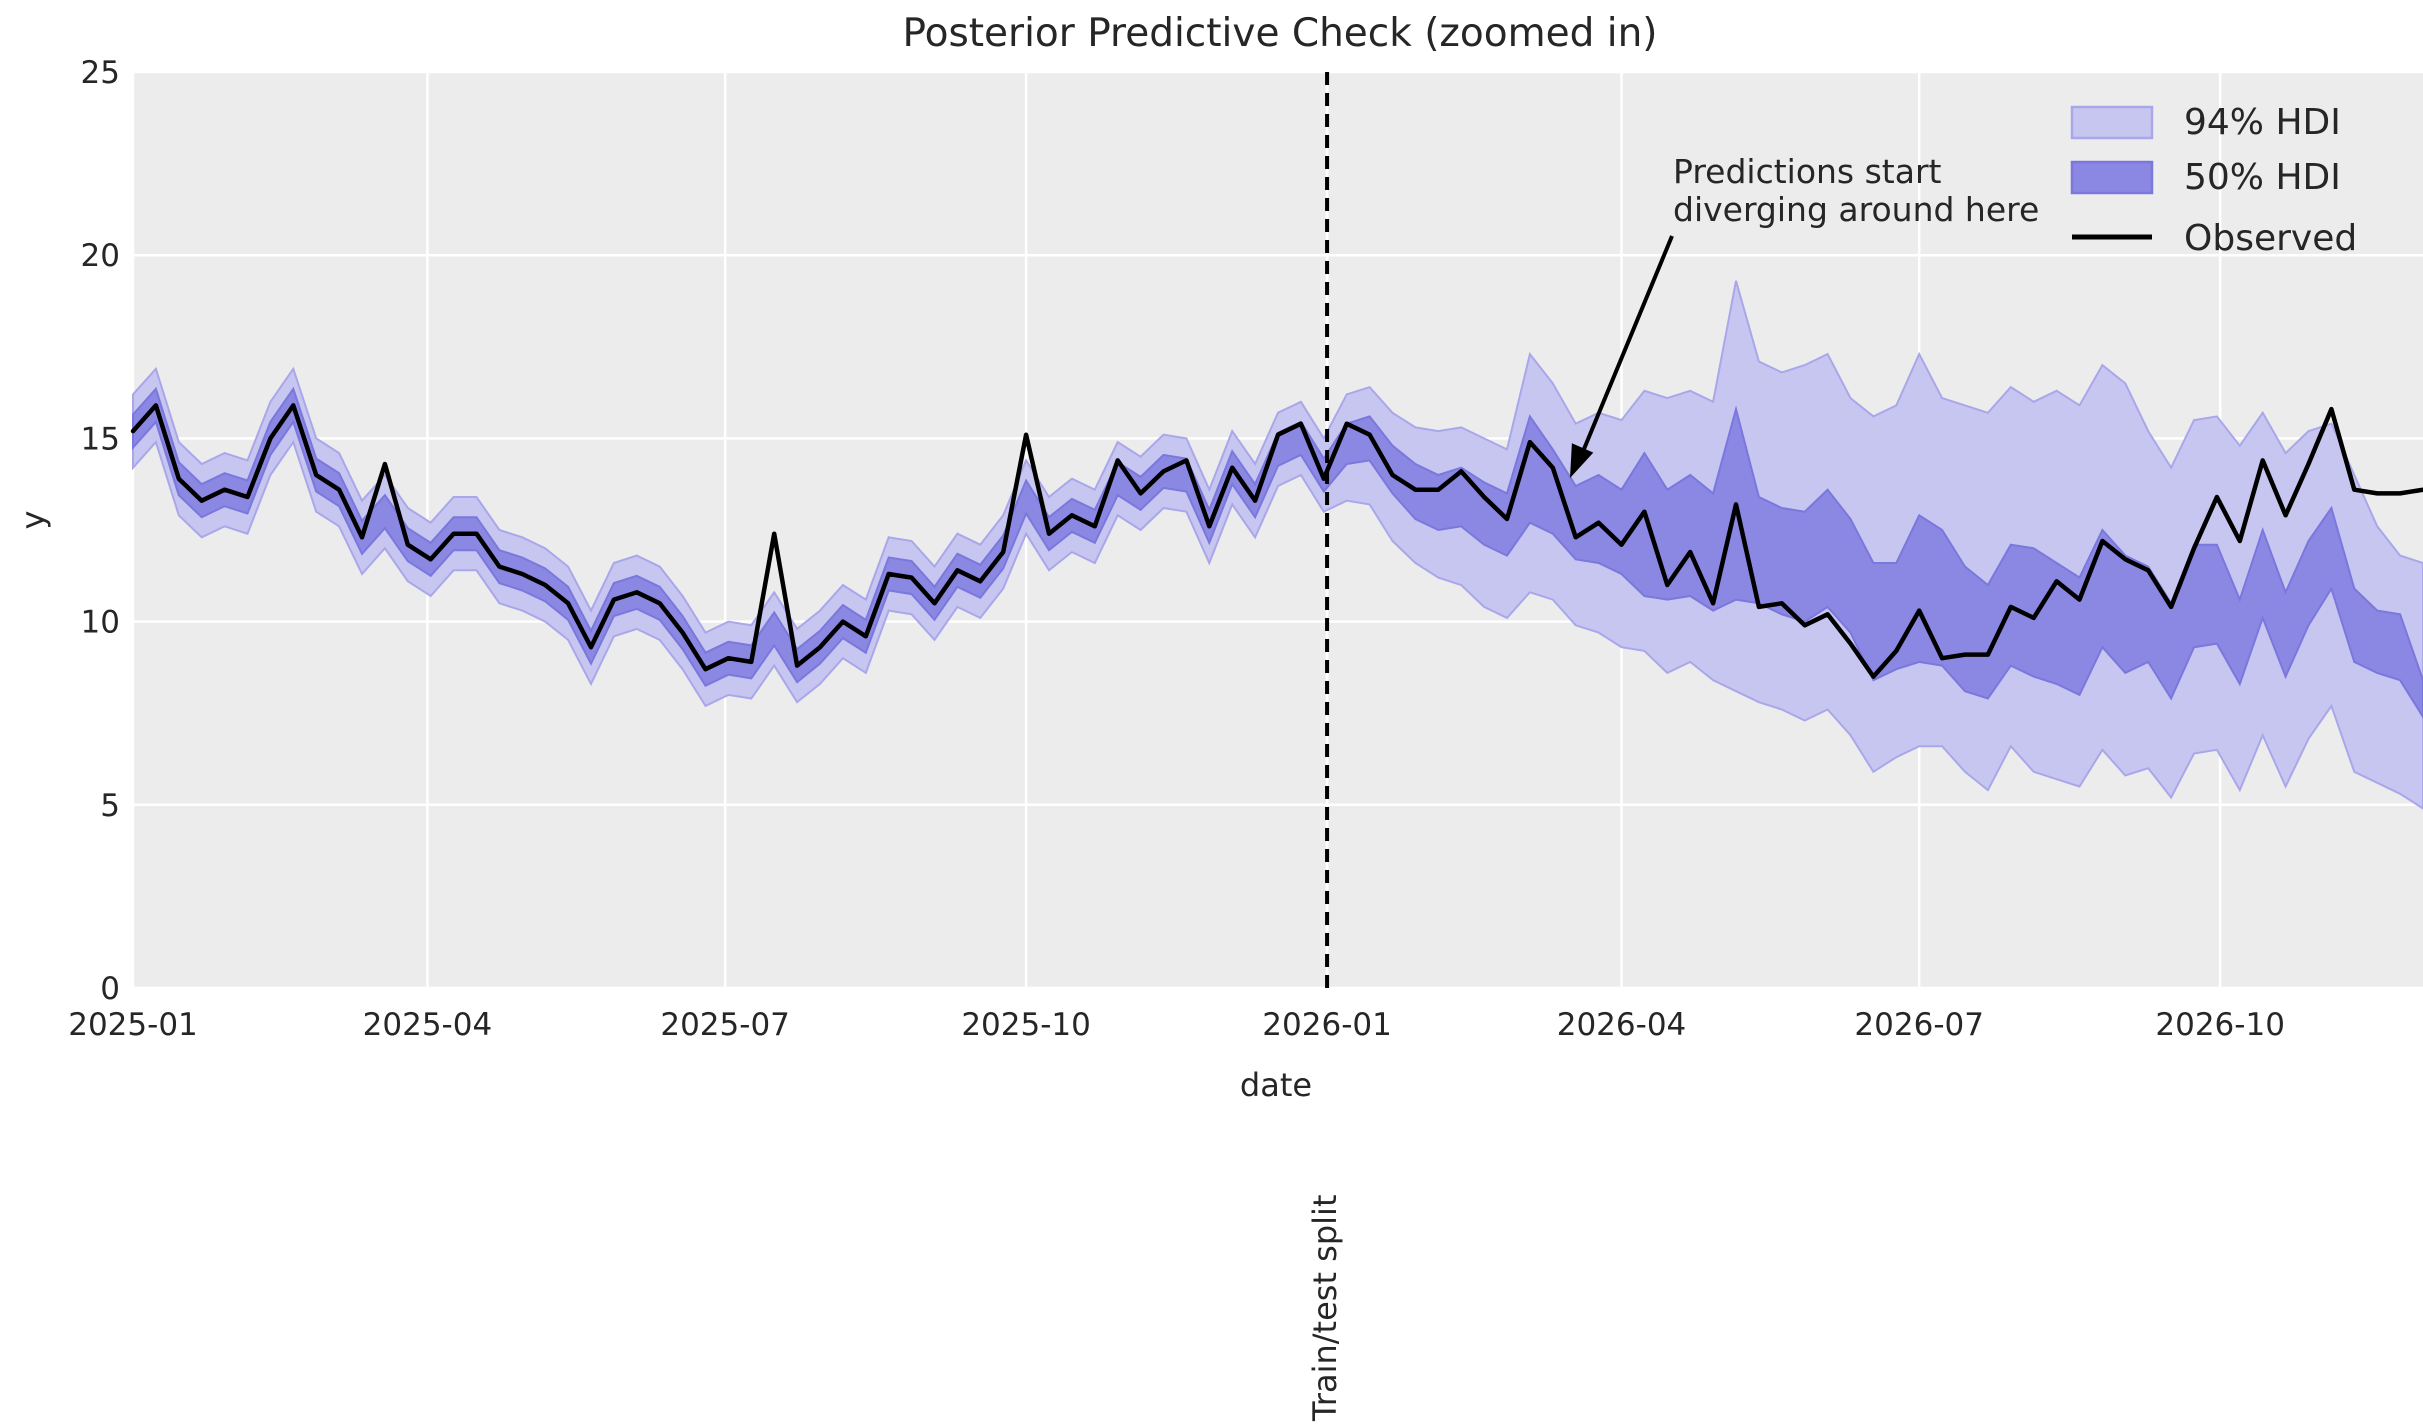 The width and height of the screenshot is (2423, 1428). Describe the element at coordinates (100, 73) in the screenshot. I see `y-tick-25: 25` at that location.